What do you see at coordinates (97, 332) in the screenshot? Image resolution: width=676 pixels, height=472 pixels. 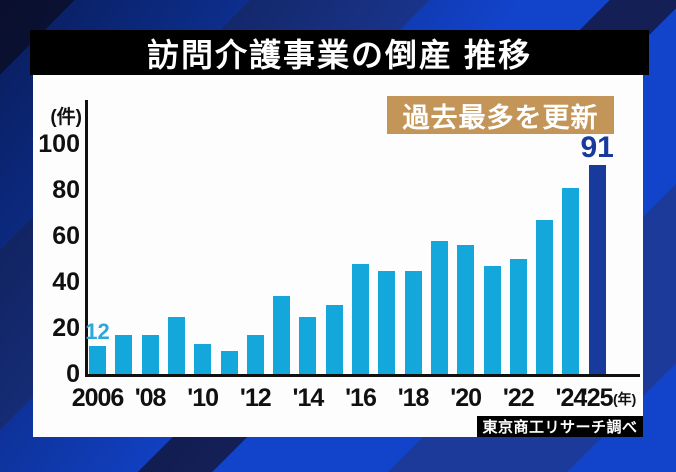 I see `bar-annotation: 12` at bounding box center [97, 332].